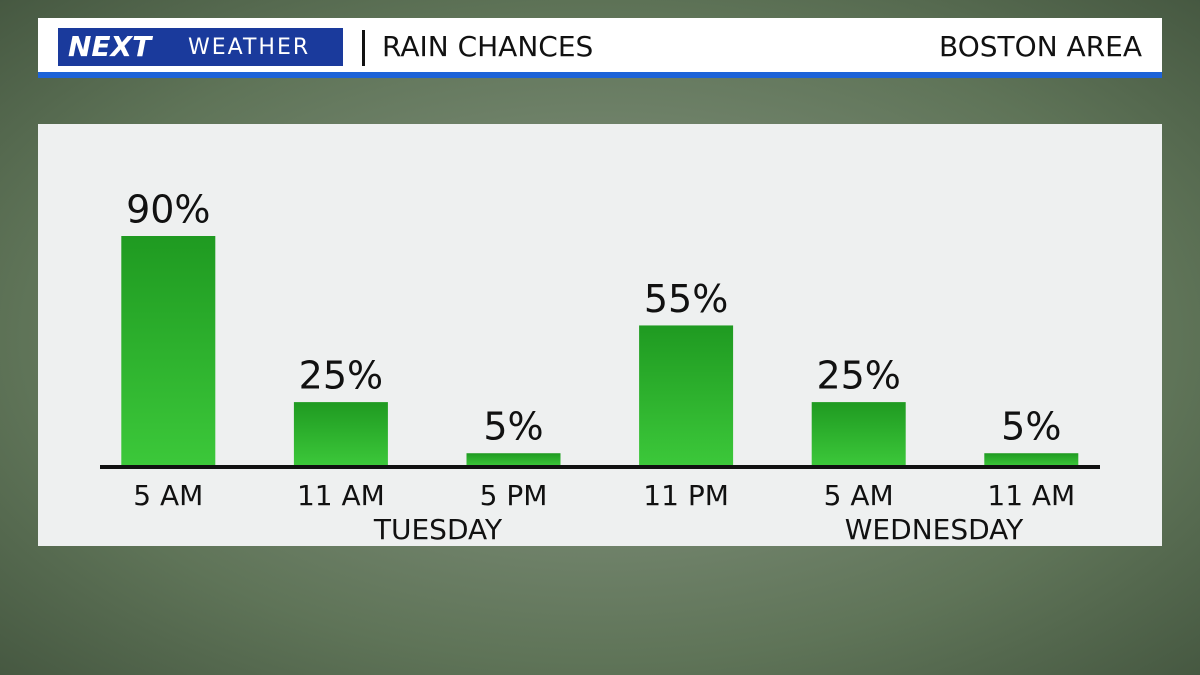 This screenshot has width=1200, height=675. Describe the element at coordinates (363, 48) in the screenshot. I see `divider` at that location.